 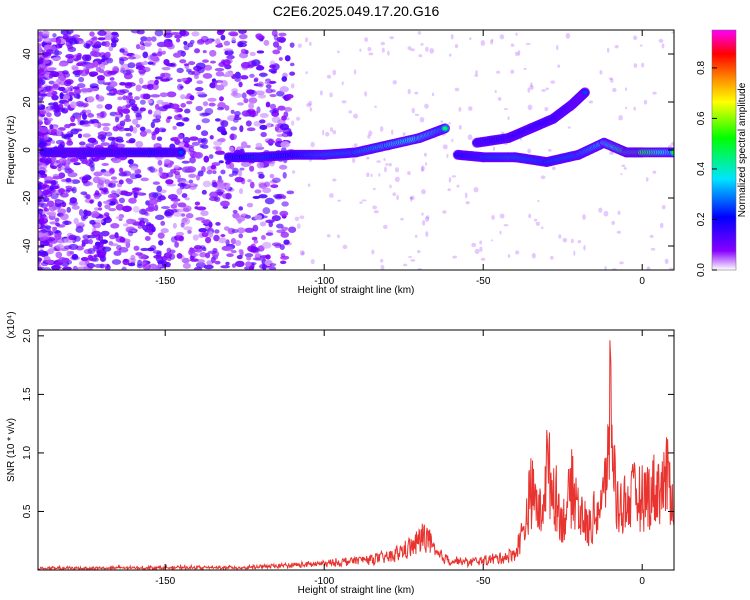 What do you see at coordinates (27, 394) in the screenshot?
I see `y-tick-label: 1.5` at bounding box center [27, 394].